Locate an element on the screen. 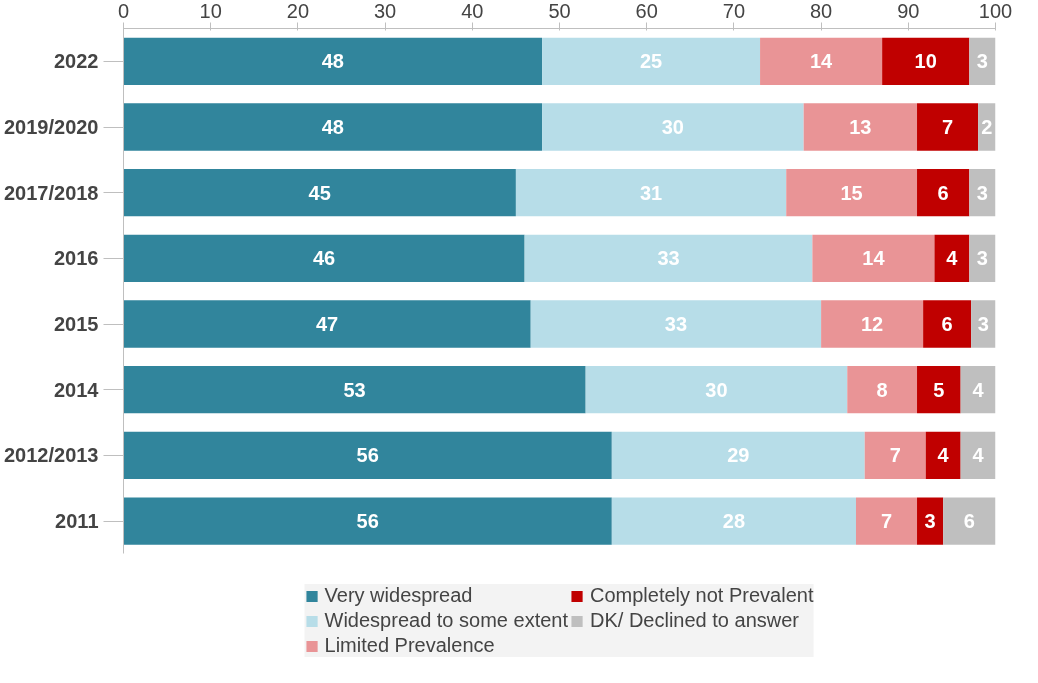  data-label: 33 is located at coordinates (668, 258).